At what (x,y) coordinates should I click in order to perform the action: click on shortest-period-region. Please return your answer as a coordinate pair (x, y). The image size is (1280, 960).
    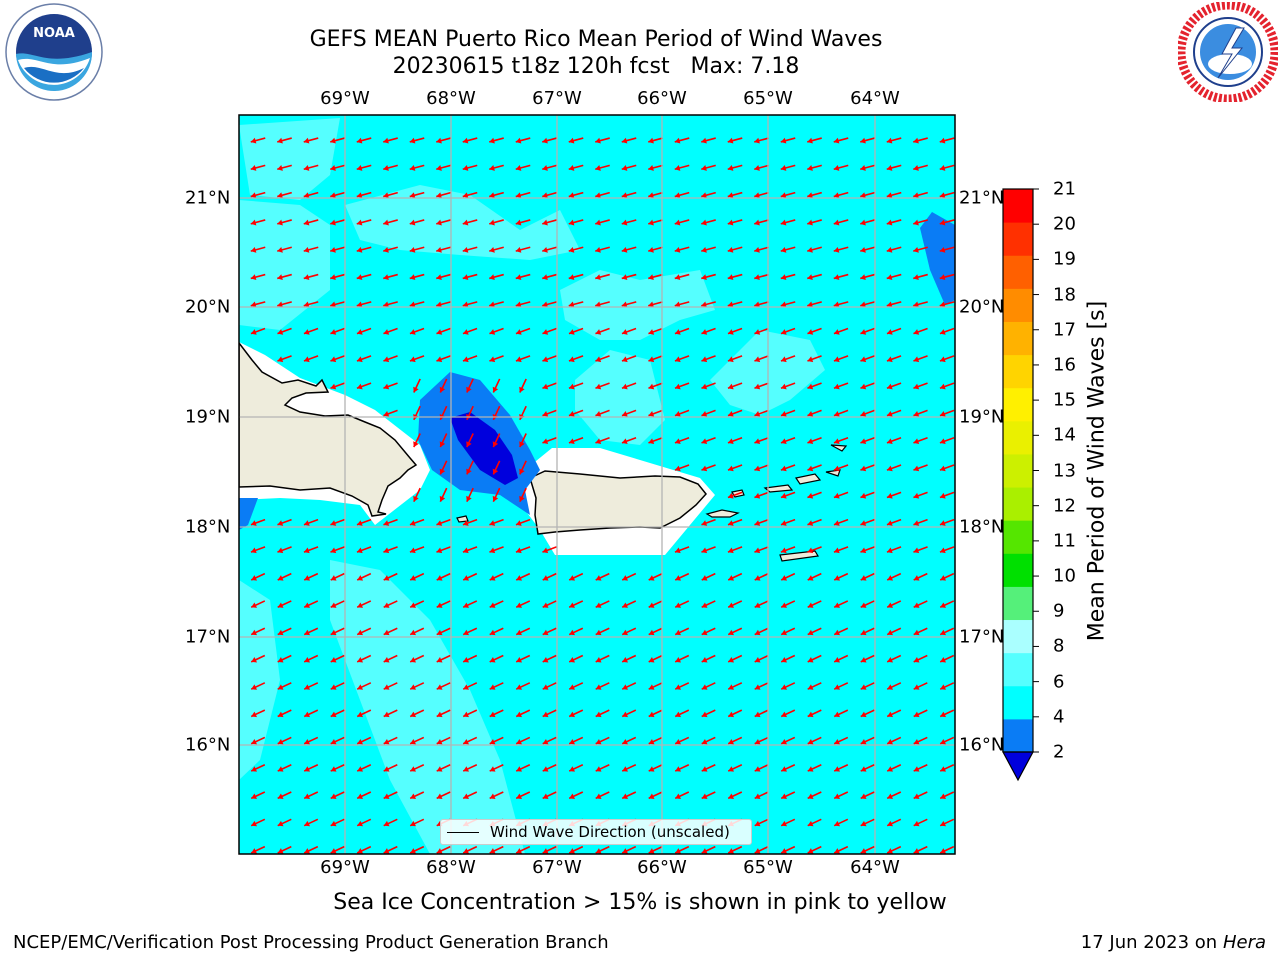
    Looking at the image, I should click on (484, 448).